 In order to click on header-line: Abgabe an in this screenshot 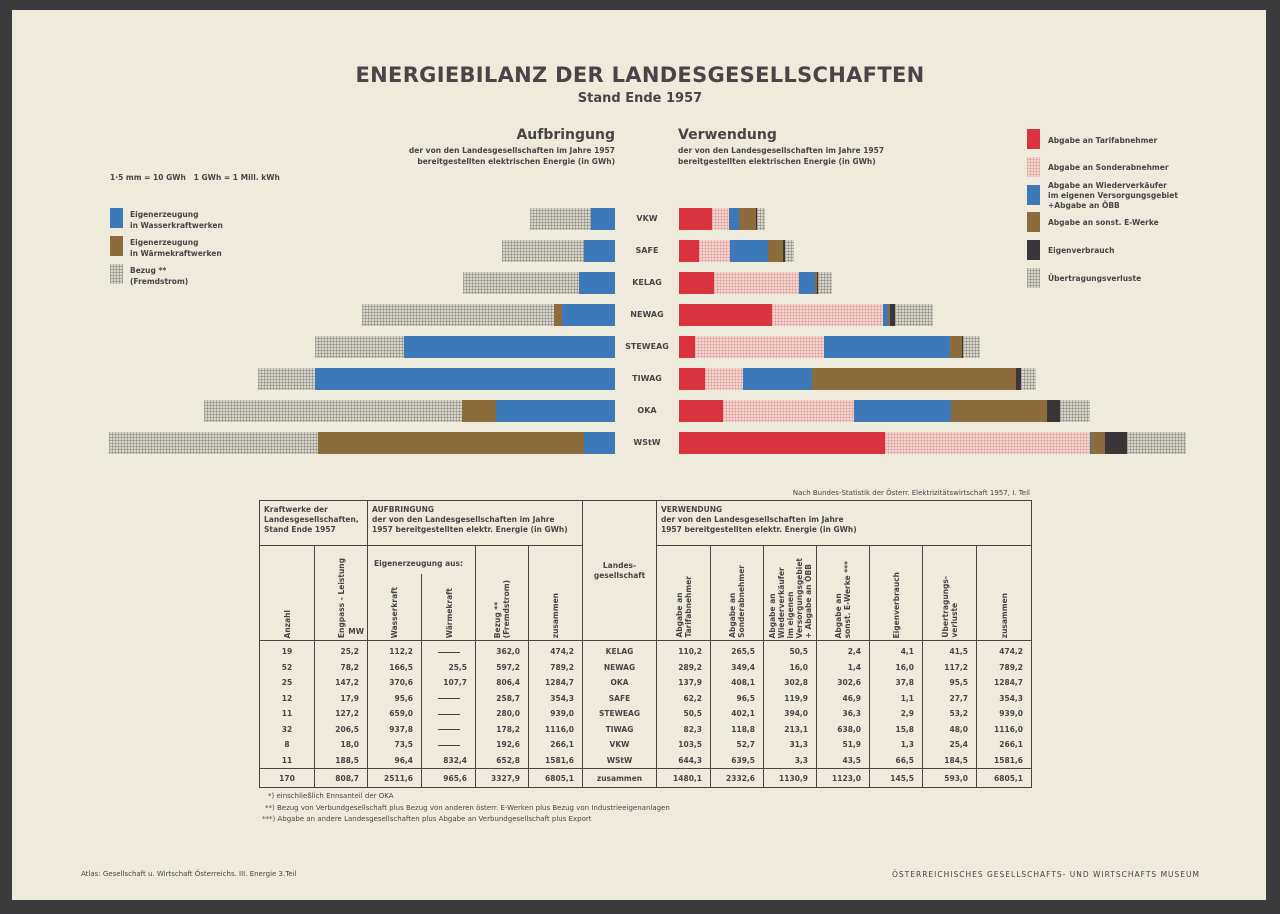, I will do `click(679, 615)`.